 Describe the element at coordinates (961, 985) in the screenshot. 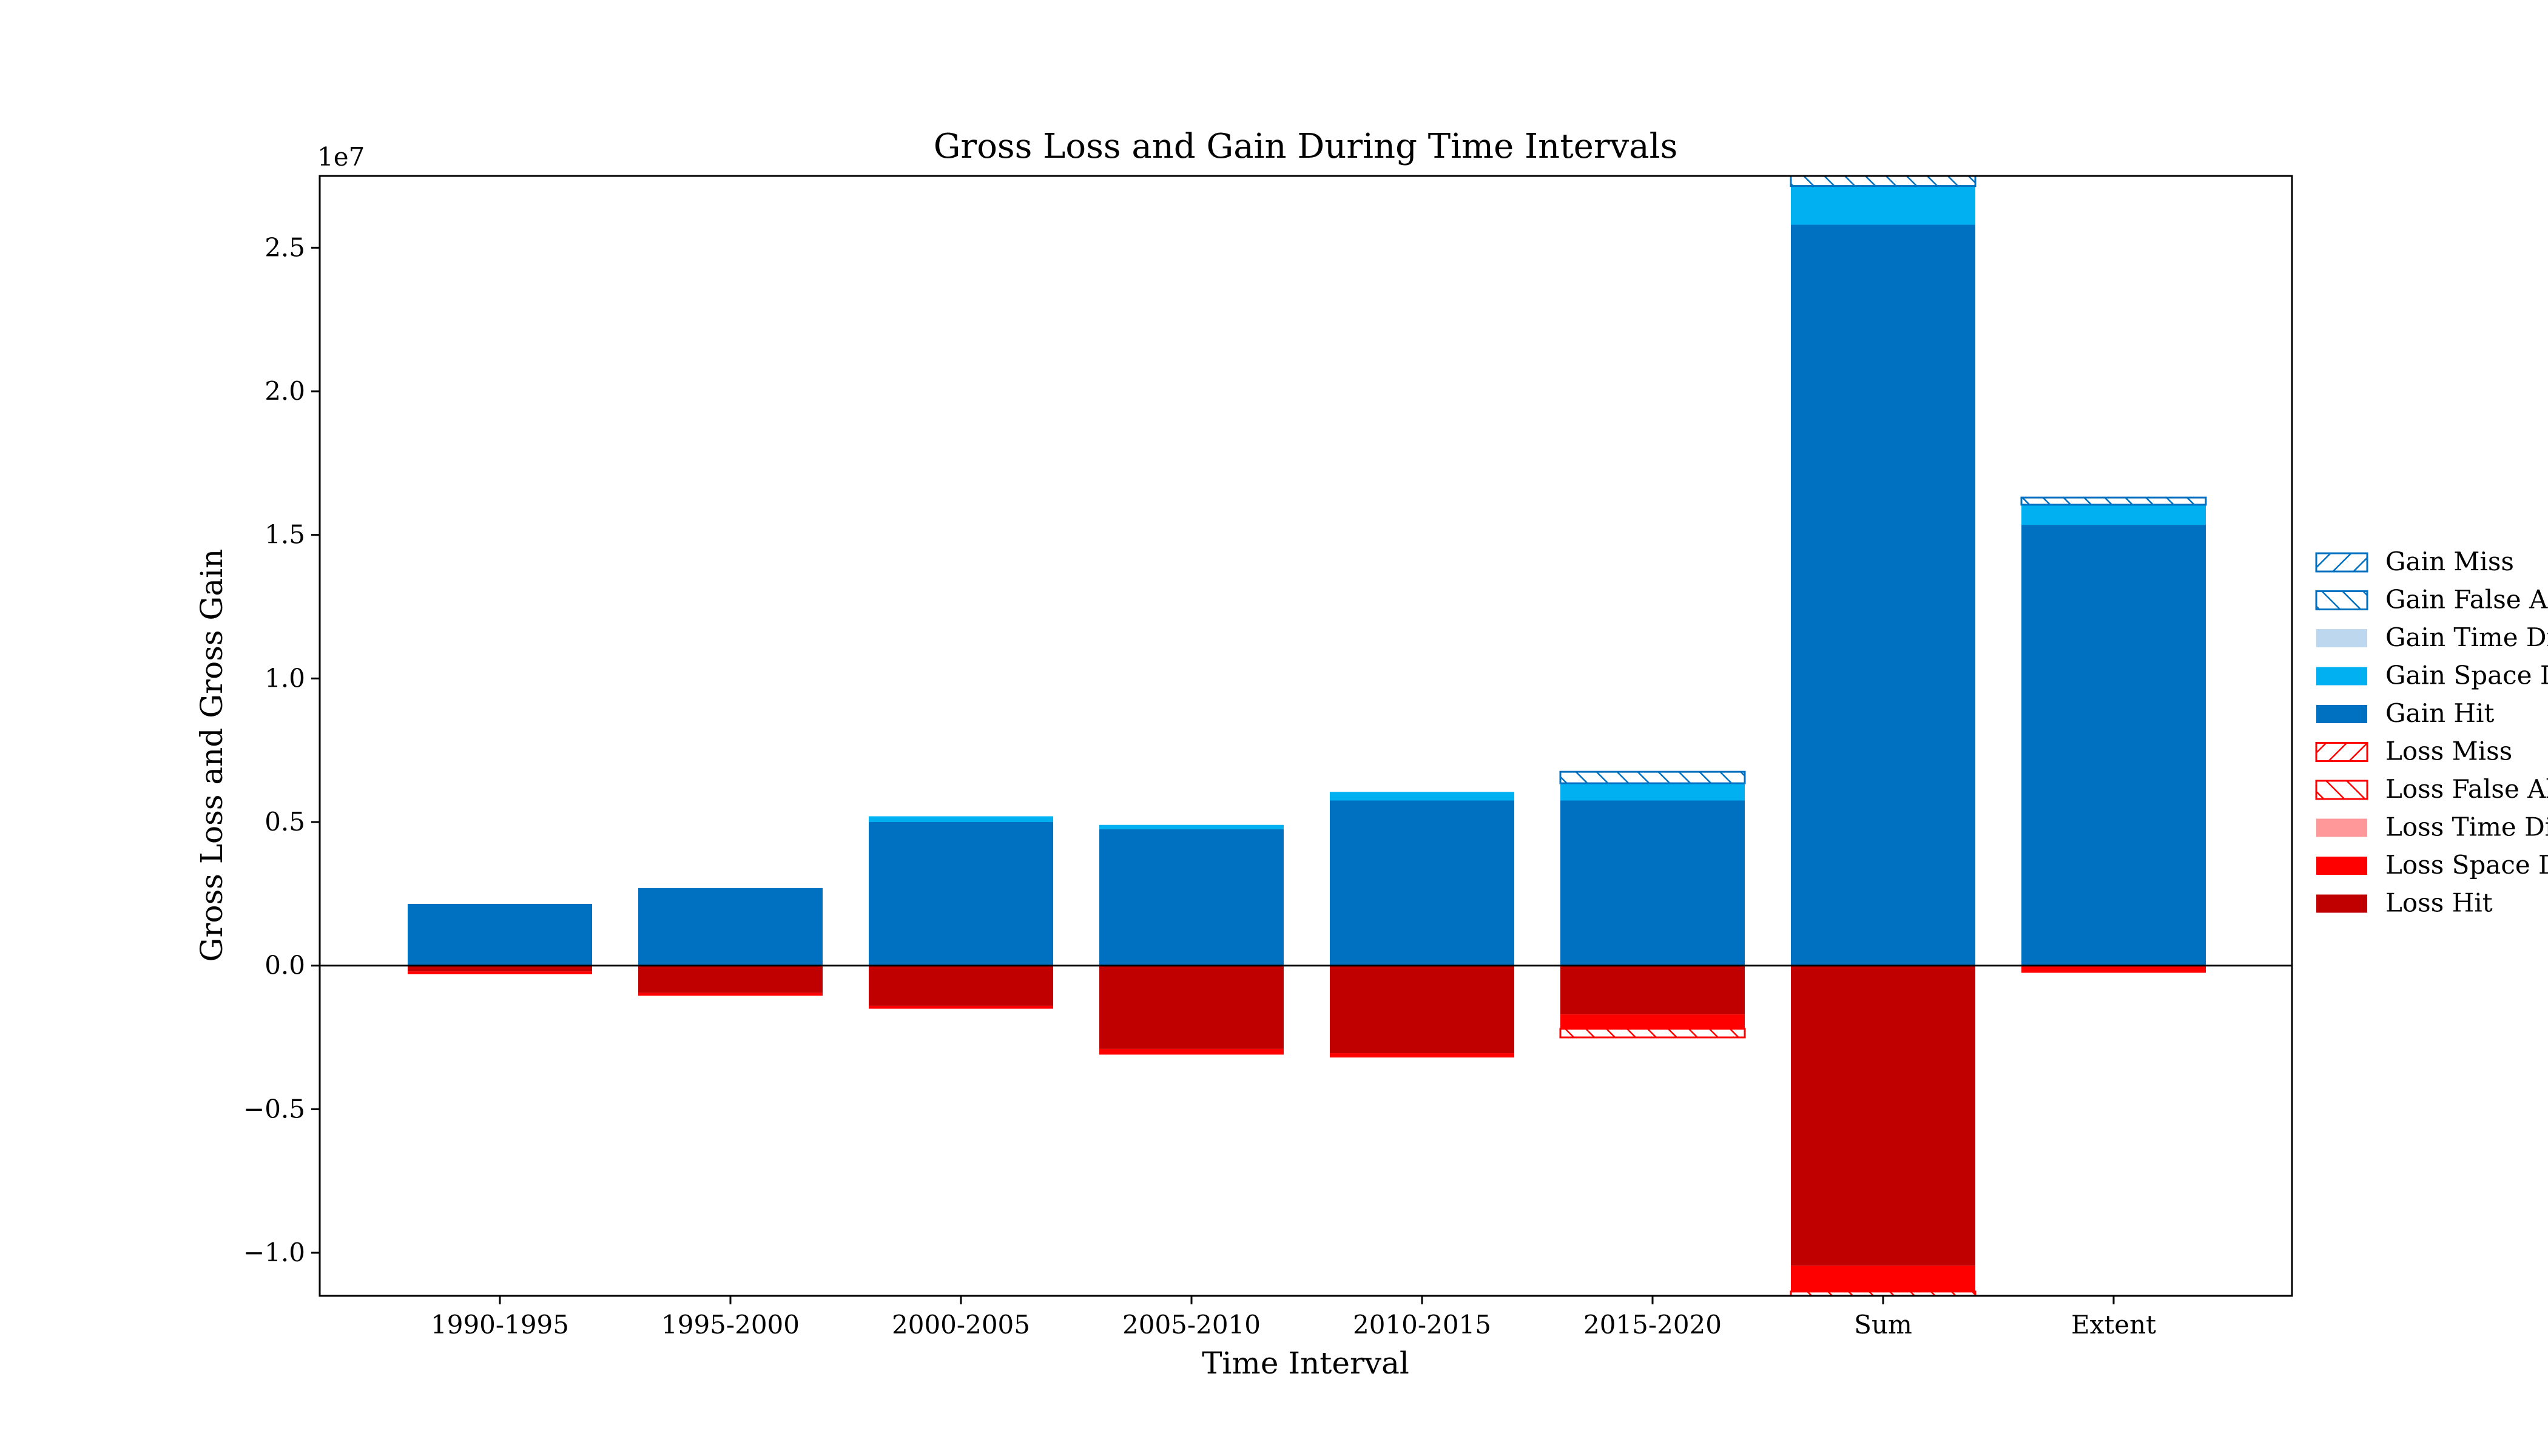

I see `bar-loss-hit-2000-2005` at that location.